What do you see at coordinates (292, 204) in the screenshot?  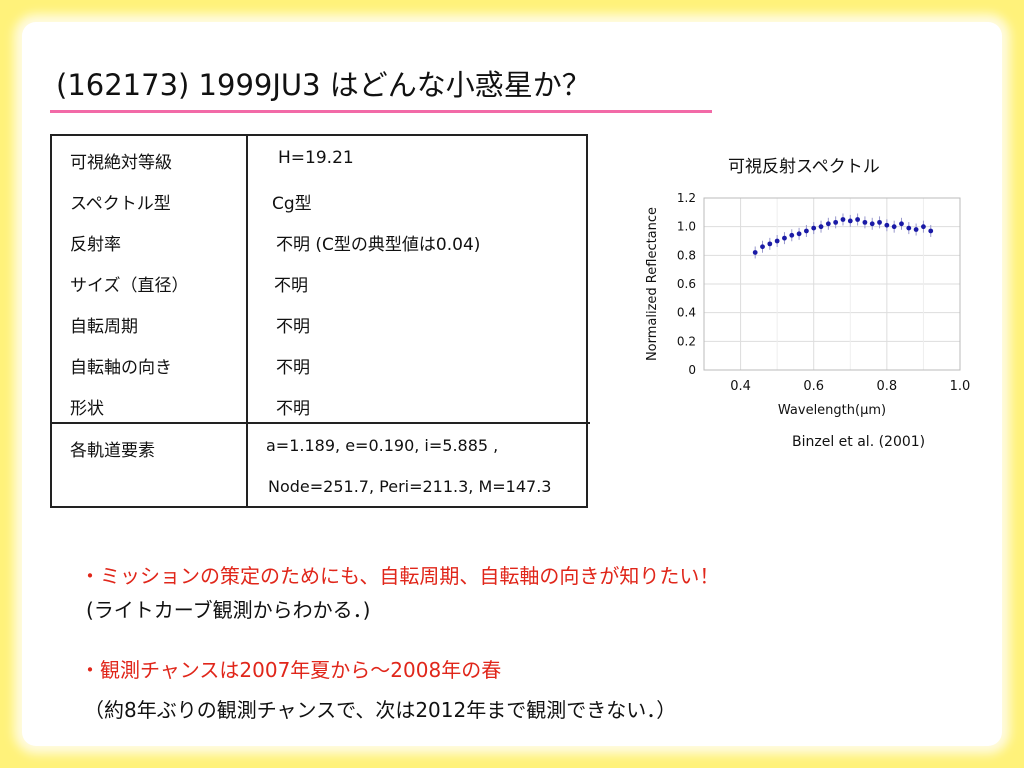 I see `table-row-value: Cg型` at bounding box center [292, 204].